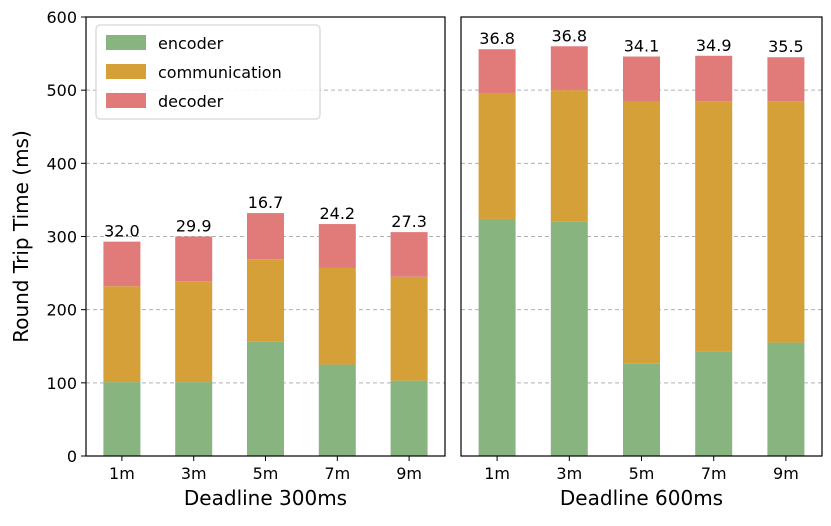  I want to click on bar-decoder-3m-panel1, so click(194, 259).